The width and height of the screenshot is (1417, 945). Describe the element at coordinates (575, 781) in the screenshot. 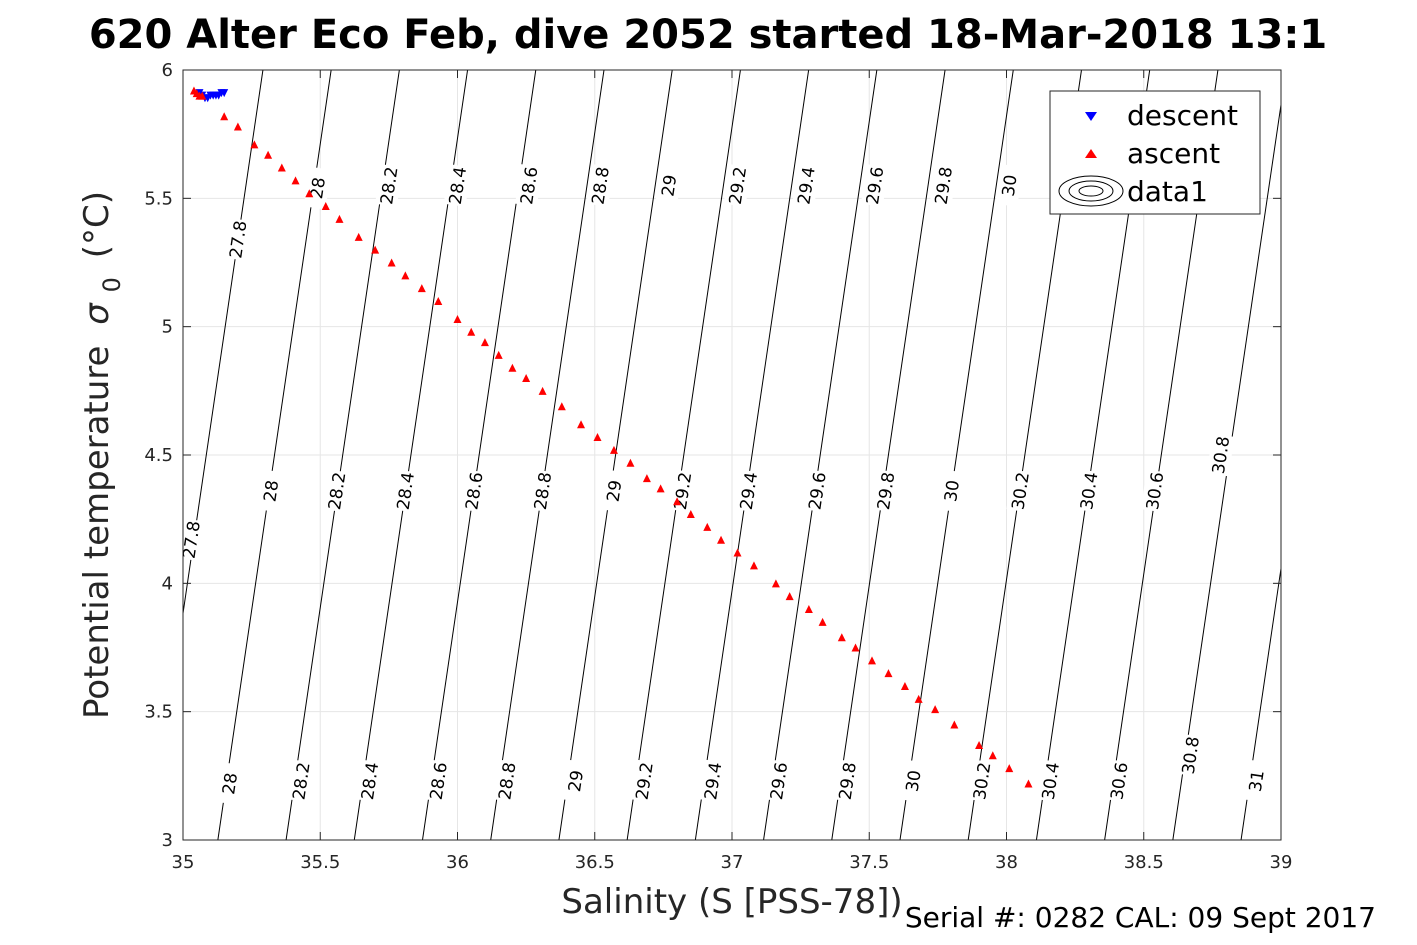

I see `contour-label: 29` at that location.